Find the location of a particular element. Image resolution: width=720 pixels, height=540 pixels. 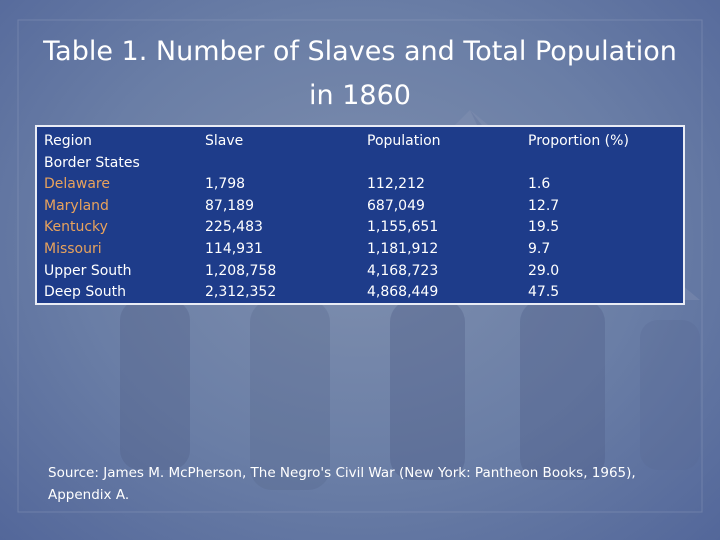

row-region: Upper South is located at coordinates (88, 270).